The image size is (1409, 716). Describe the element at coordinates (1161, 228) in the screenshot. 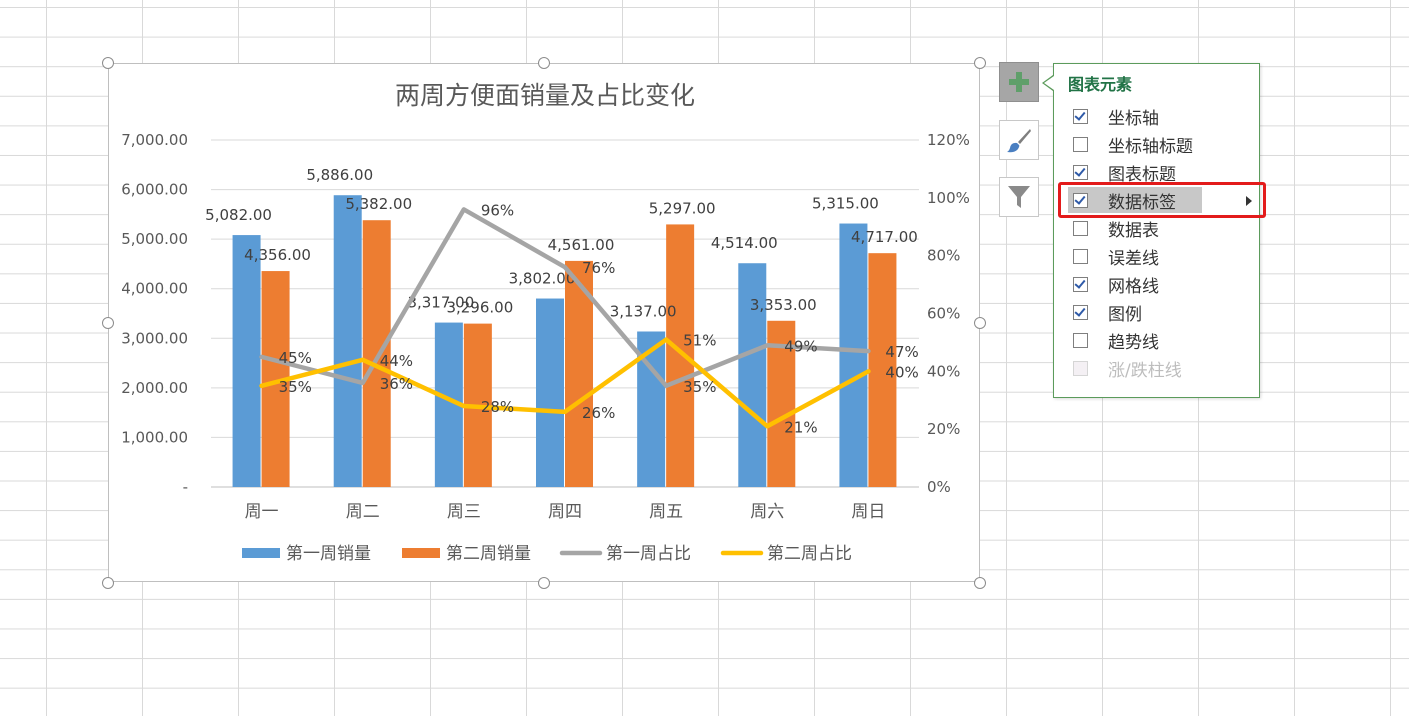

I see `panel-item-data-table: 数据表` at that location.